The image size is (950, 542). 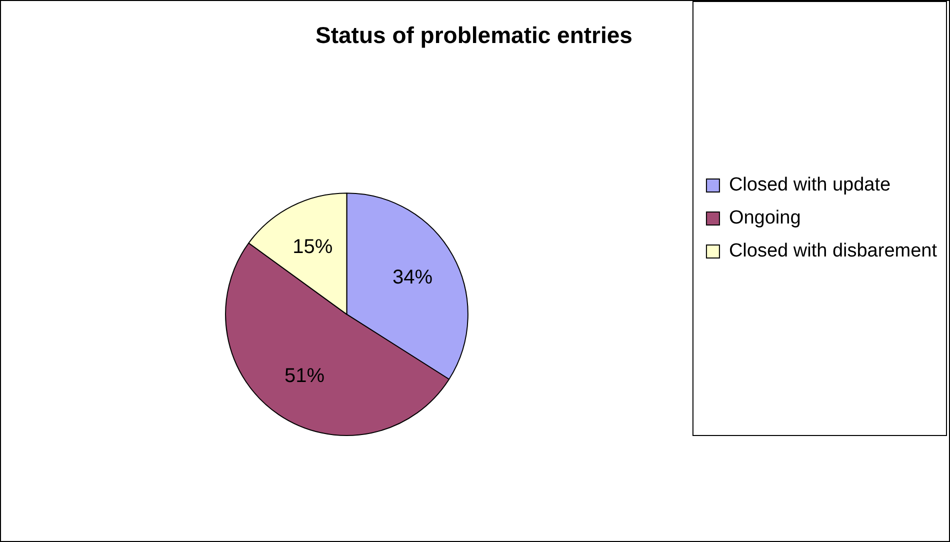 I want to click on legend-label: Closed with update, so click(x=809, y=185).